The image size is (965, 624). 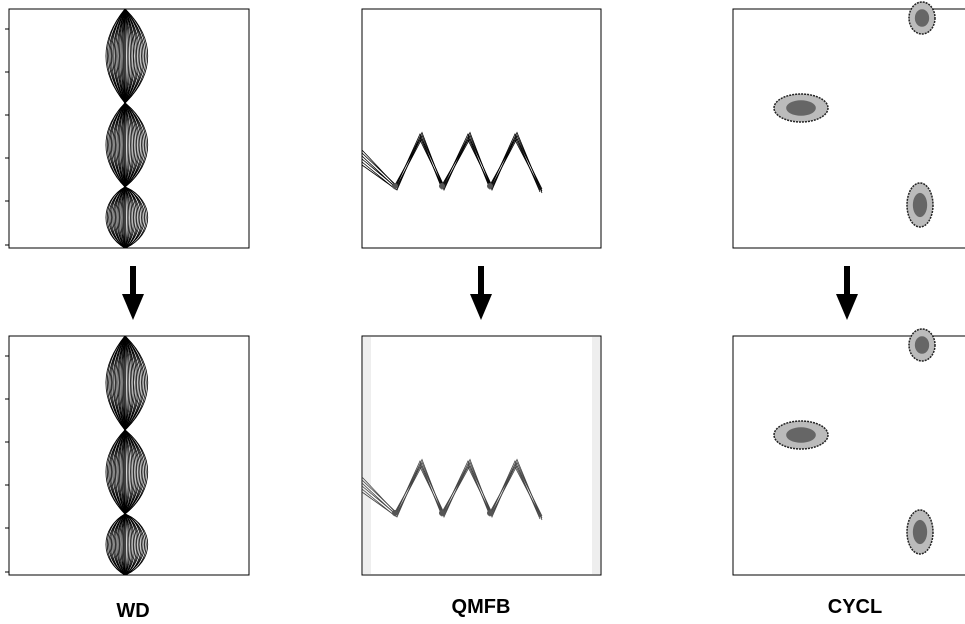 I want to click on panel-edge, so click(x=367, y=455).